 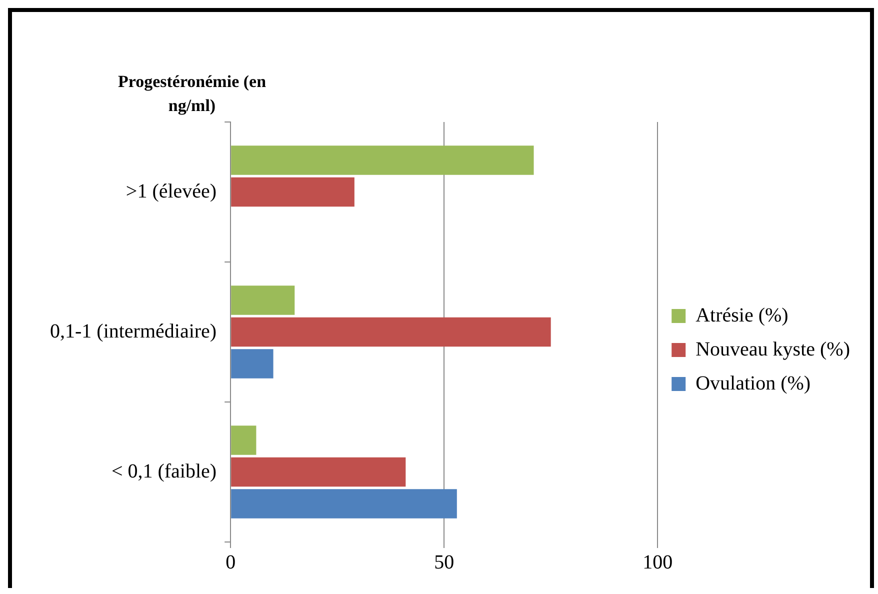 What do you see at coordinates (171, 191) in the screenshot?
I see `y-tick-label: >1 (élevée)` at bounding box center [171, 191].